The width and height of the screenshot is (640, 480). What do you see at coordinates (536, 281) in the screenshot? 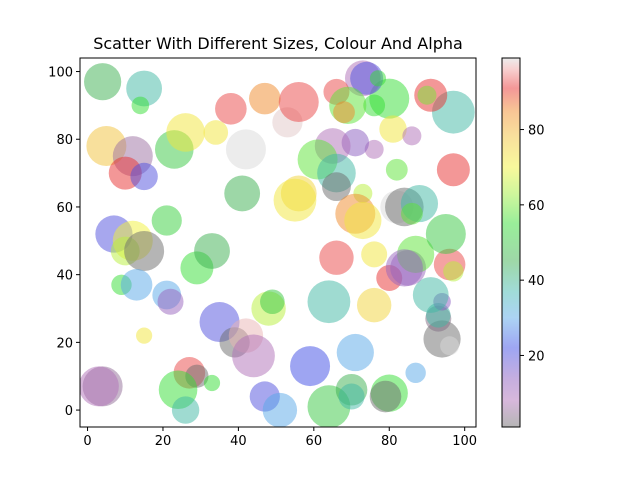
I see `colorbar-tick-label: 40` at bounding box center [536, 281].